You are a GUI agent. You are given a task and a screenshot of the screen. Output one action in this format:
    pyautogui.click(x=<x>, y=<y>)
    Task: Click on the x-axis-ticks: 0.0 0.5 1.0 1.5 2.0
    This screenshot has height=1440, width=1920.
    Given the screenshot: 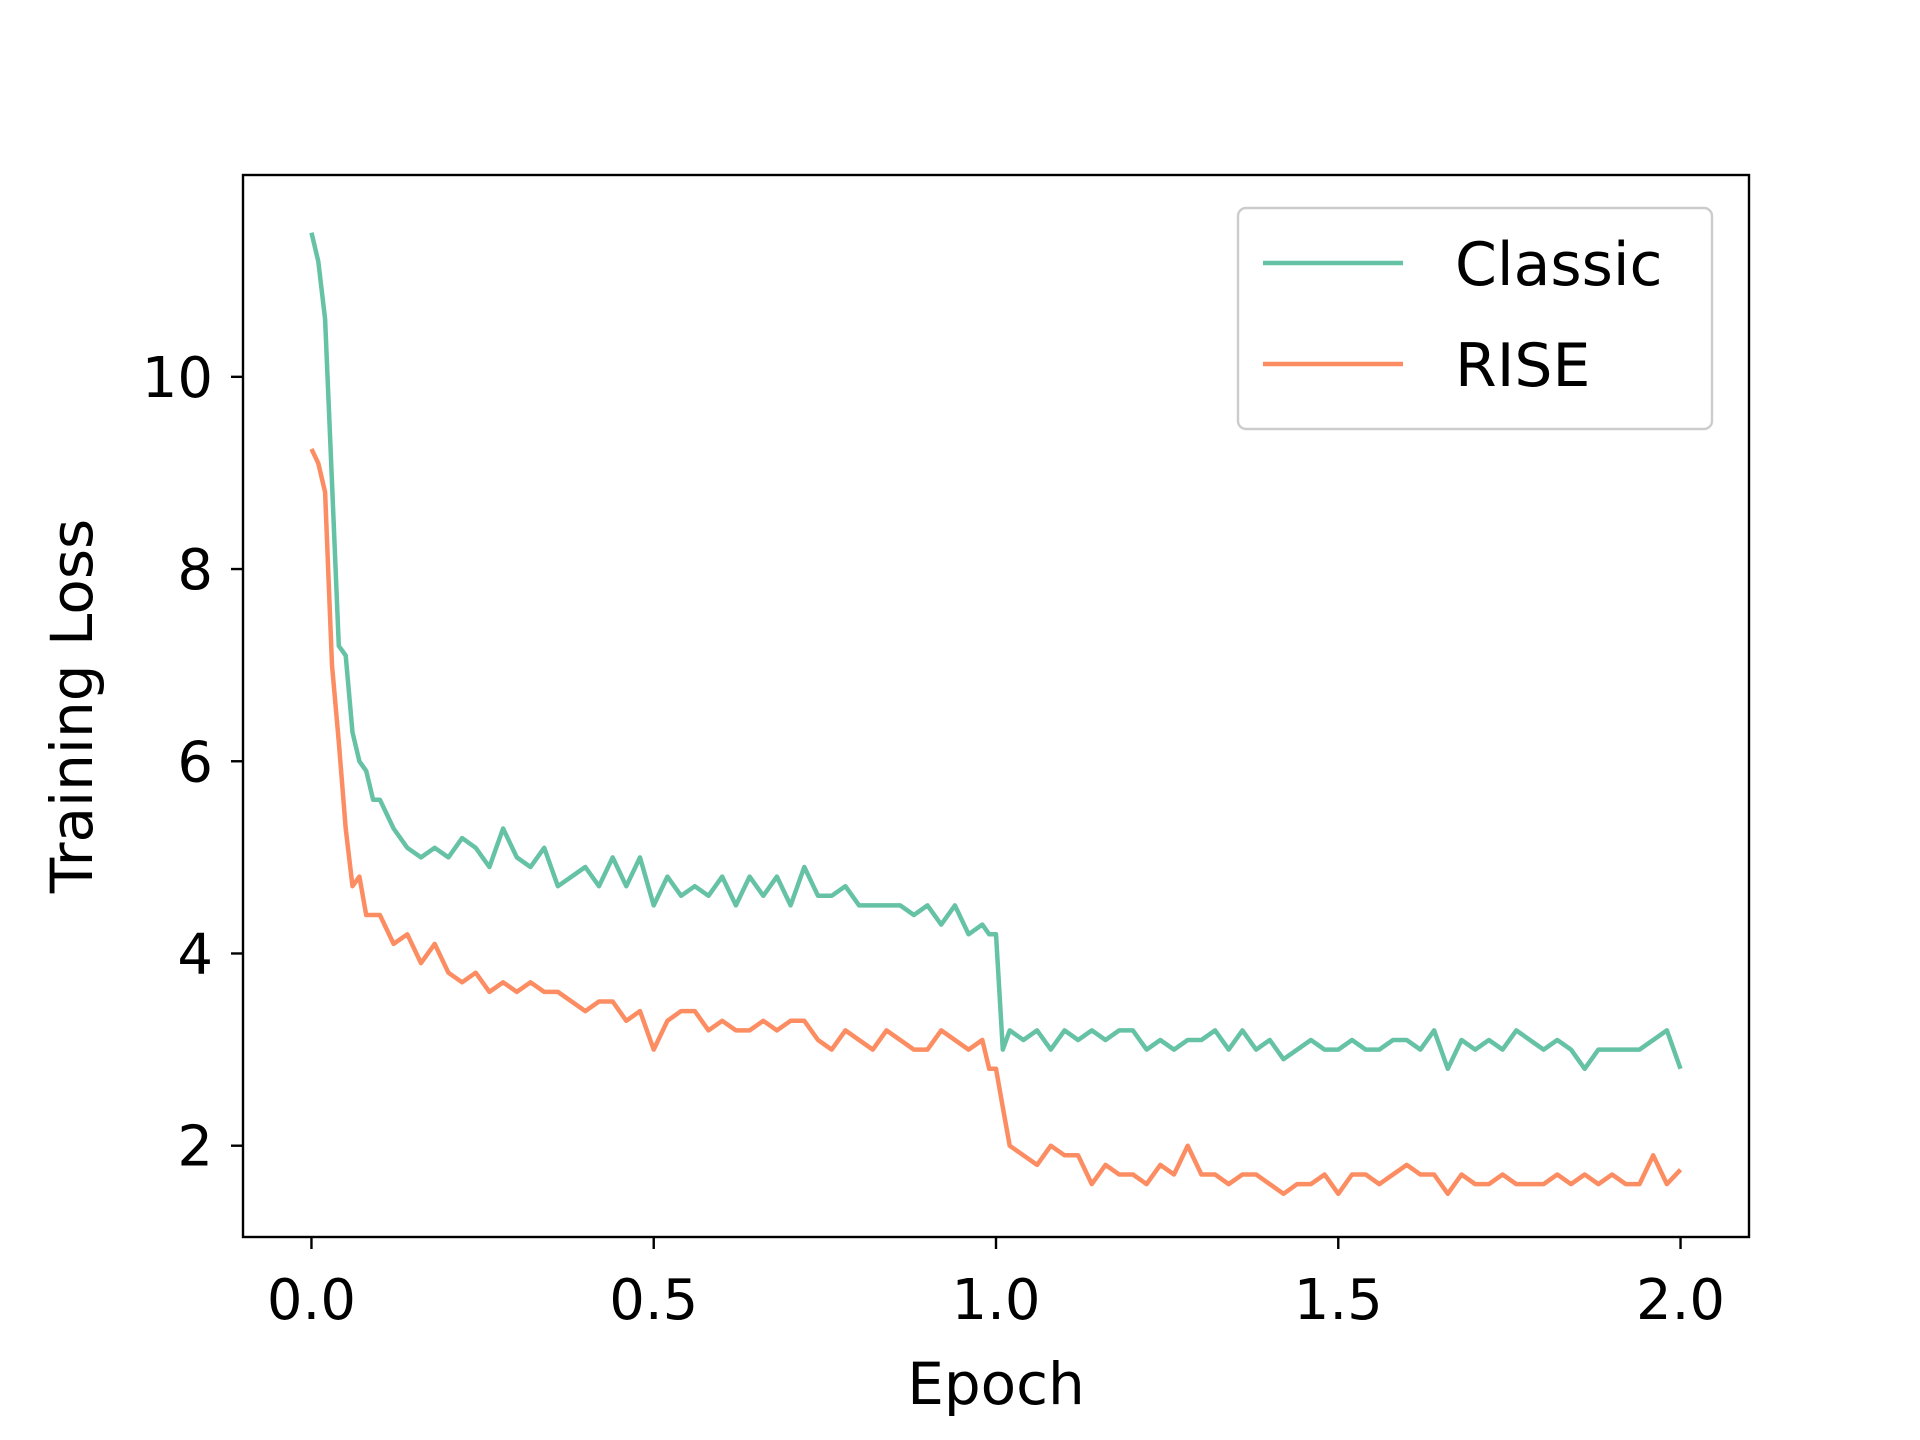 What is the action you would take?
    pyautogui.click(x=996, y=1285)
    